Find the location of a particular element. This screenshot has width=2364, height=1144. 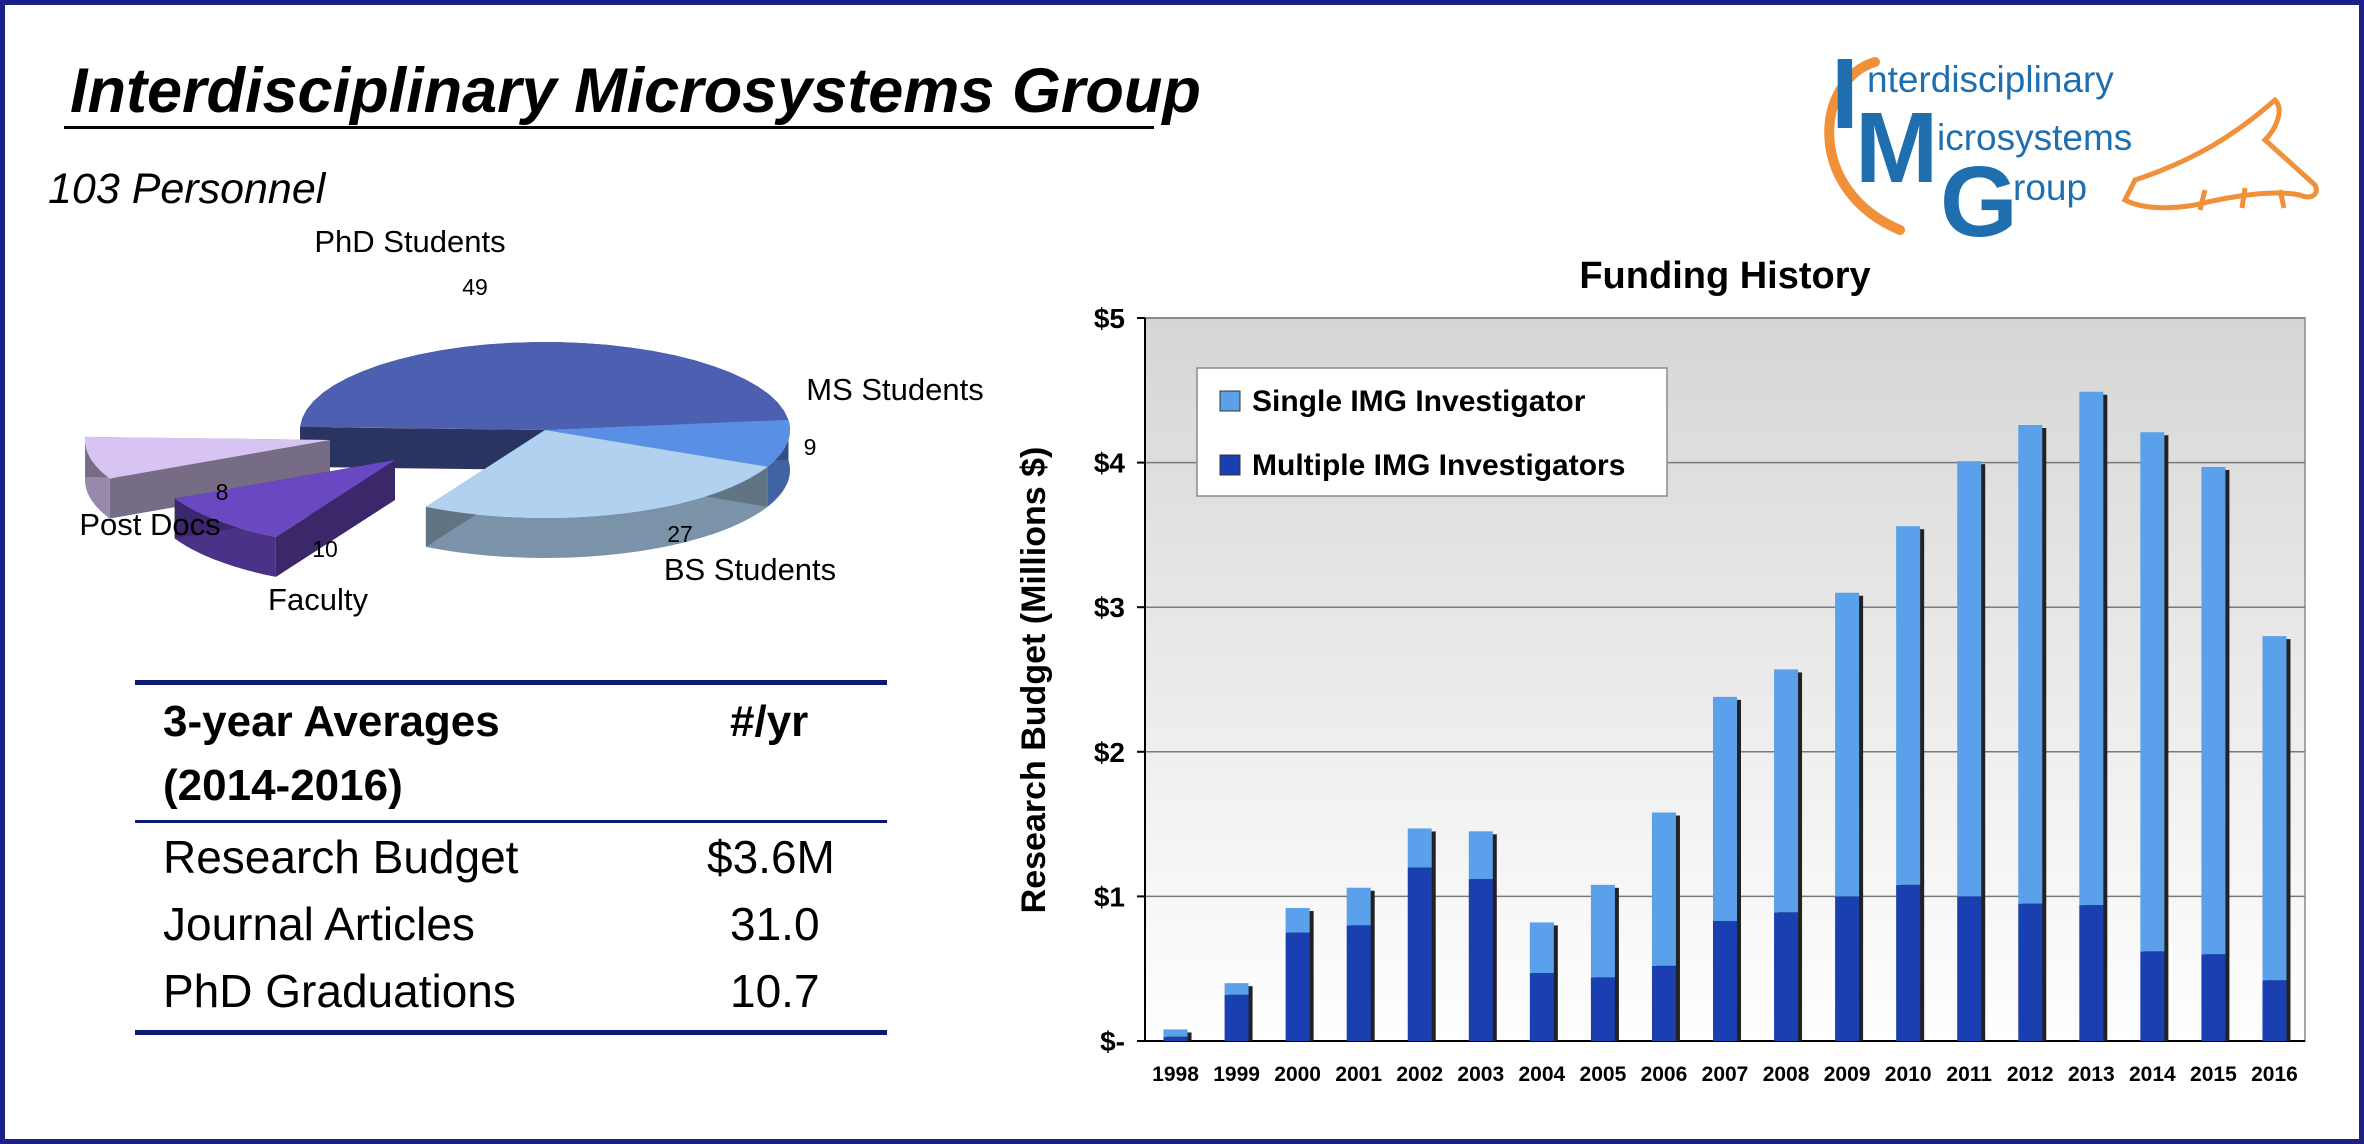

x-tick-label: 2011 is located at coordinates (1969, 1074).